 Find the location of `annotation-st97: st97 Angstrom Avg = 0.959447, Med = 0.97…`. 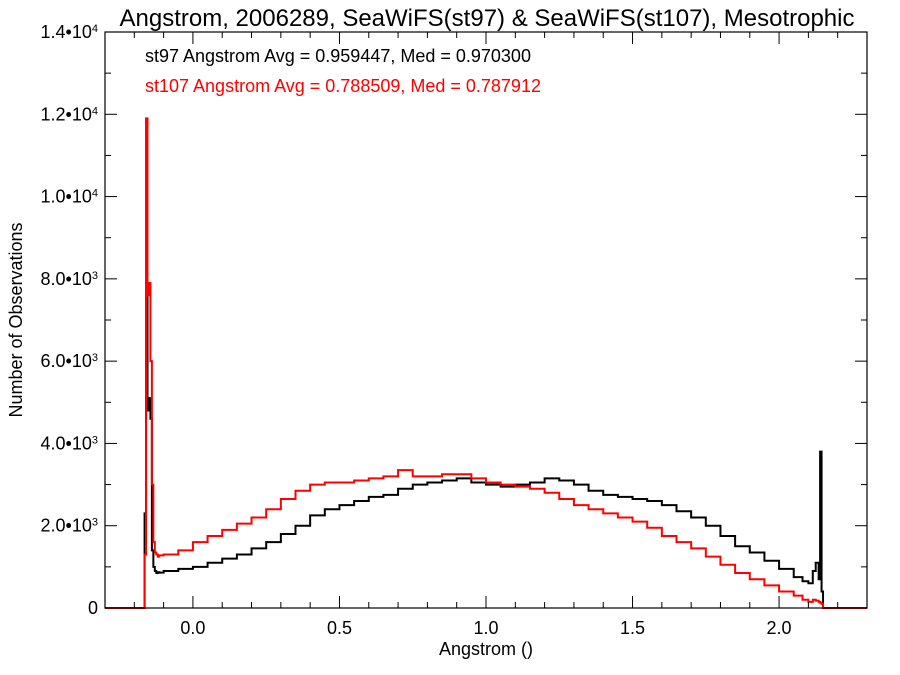

annotation-st97: st97 Angstrom Avg = 0.959447, Med = 0.97… is located at coordinates (338, 56).